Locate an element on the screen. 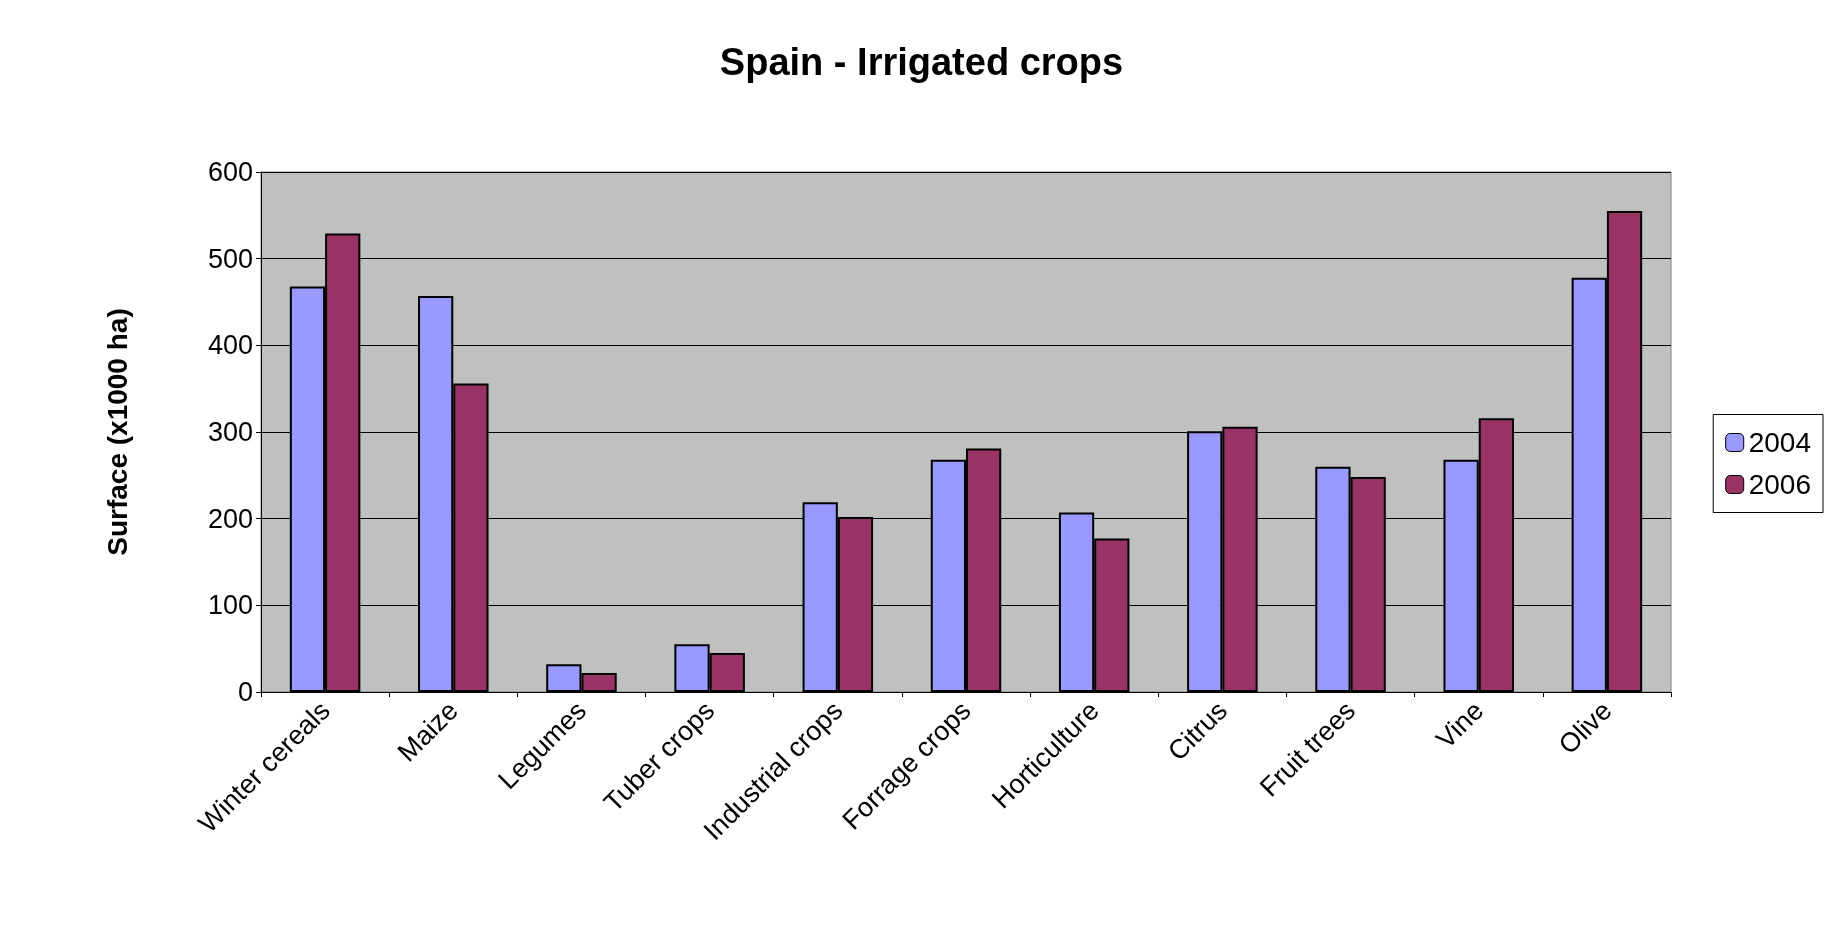 The height and width of the screenshot is (927, 1843). y-tick-label: 300 is located at coordinates (230, 432).